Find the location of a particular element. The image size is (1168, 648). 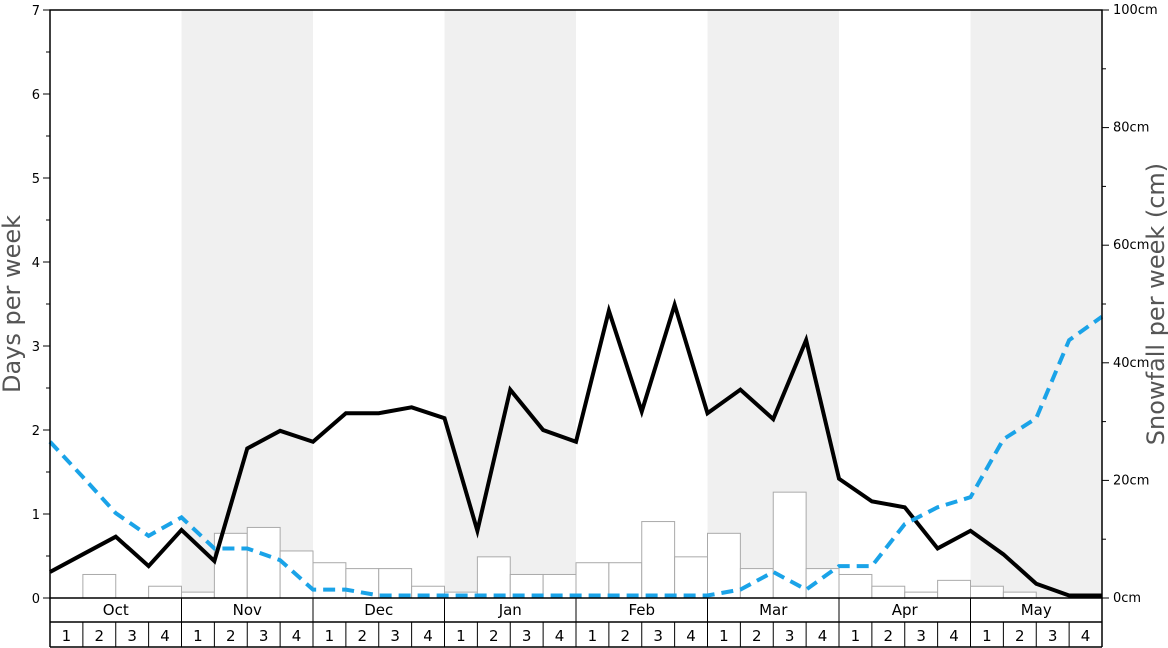

right-tick-label: 80cm is located at coordinates (1131, 128).